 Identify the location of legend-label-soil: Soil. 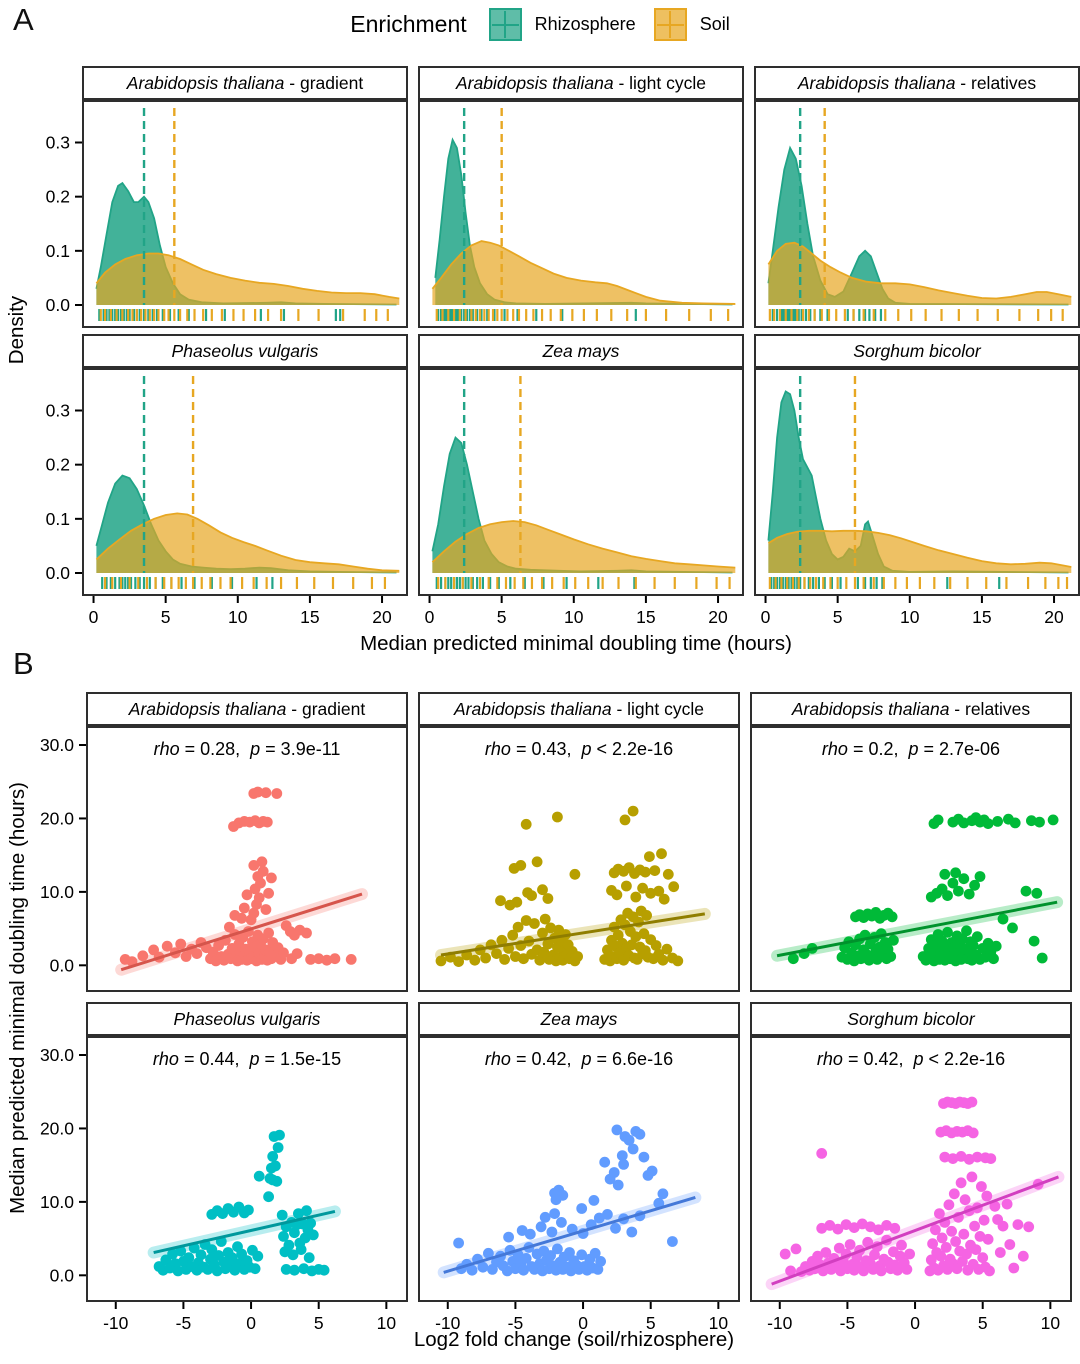
(714, 24).